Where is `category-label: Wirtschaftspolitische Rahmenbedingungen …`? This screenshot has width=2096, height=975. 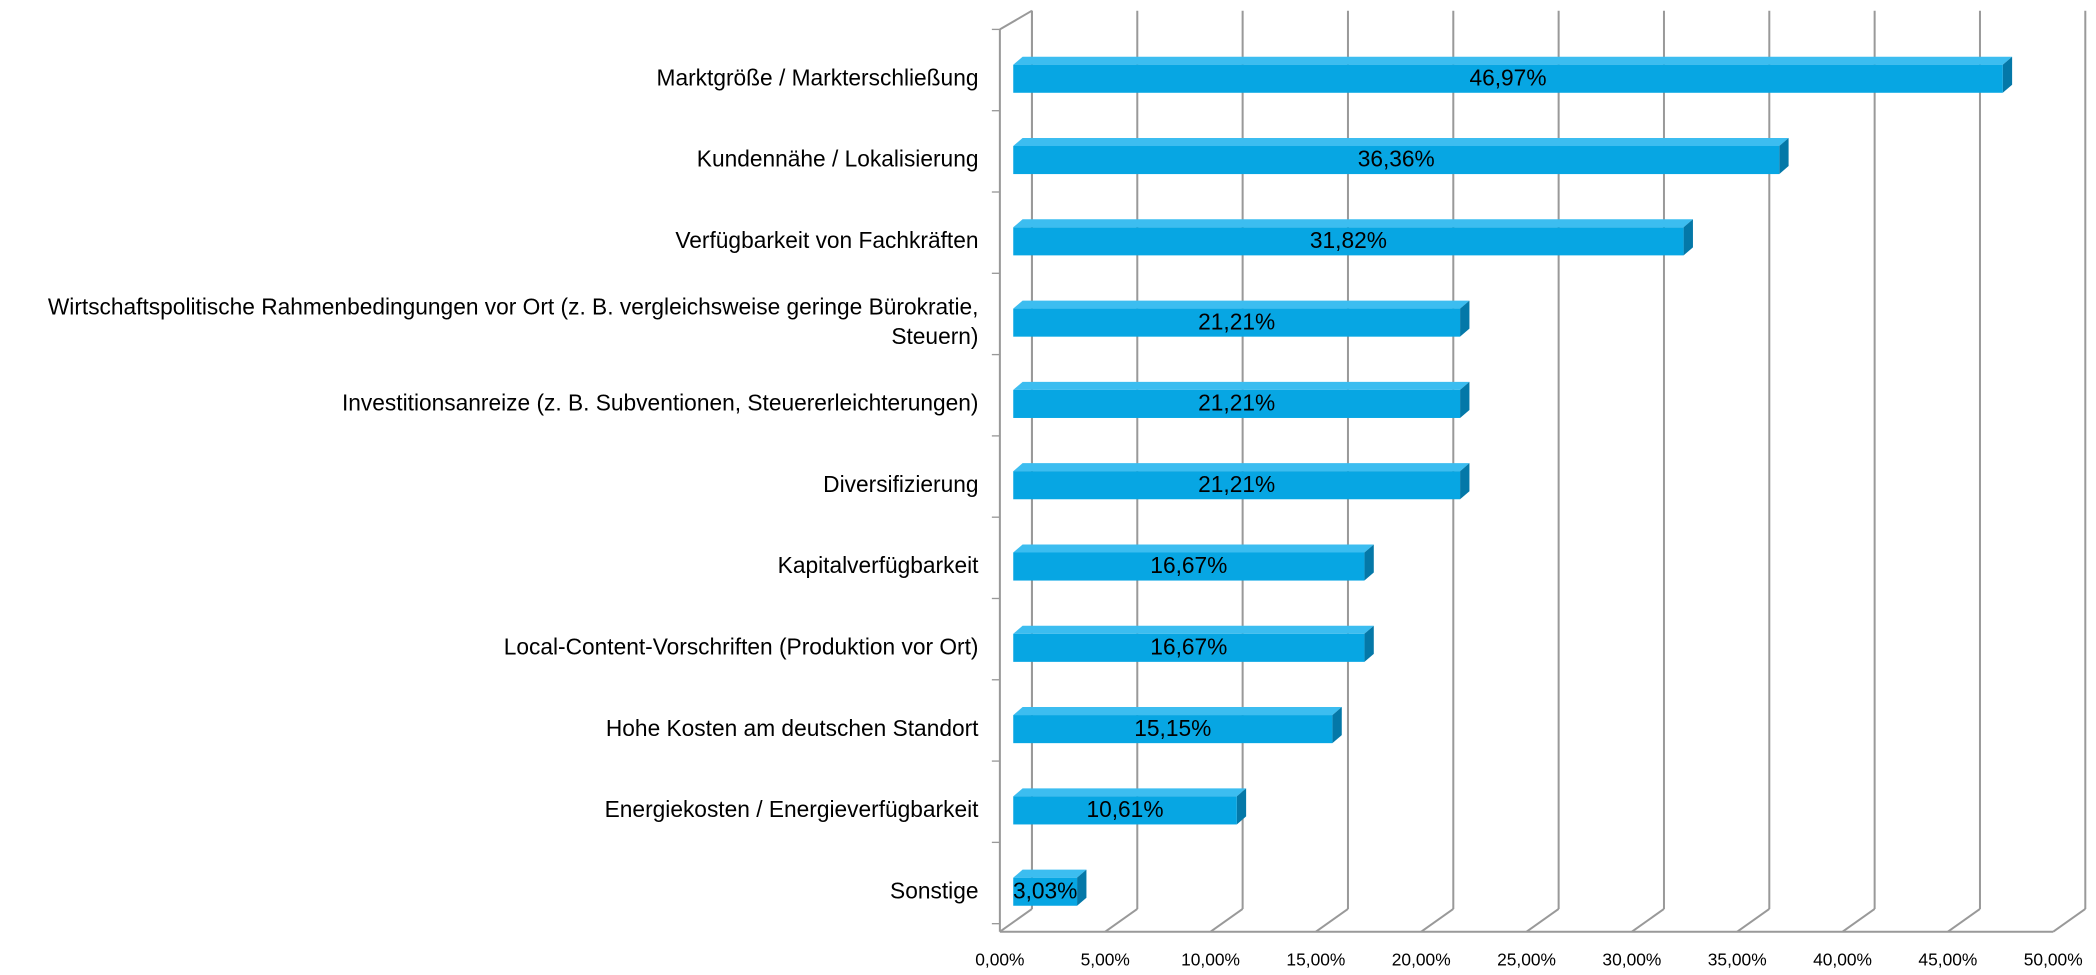
category-label: Wirtschaftspolitische Rahmenbedingungen … is located at coordinates (513, 321).